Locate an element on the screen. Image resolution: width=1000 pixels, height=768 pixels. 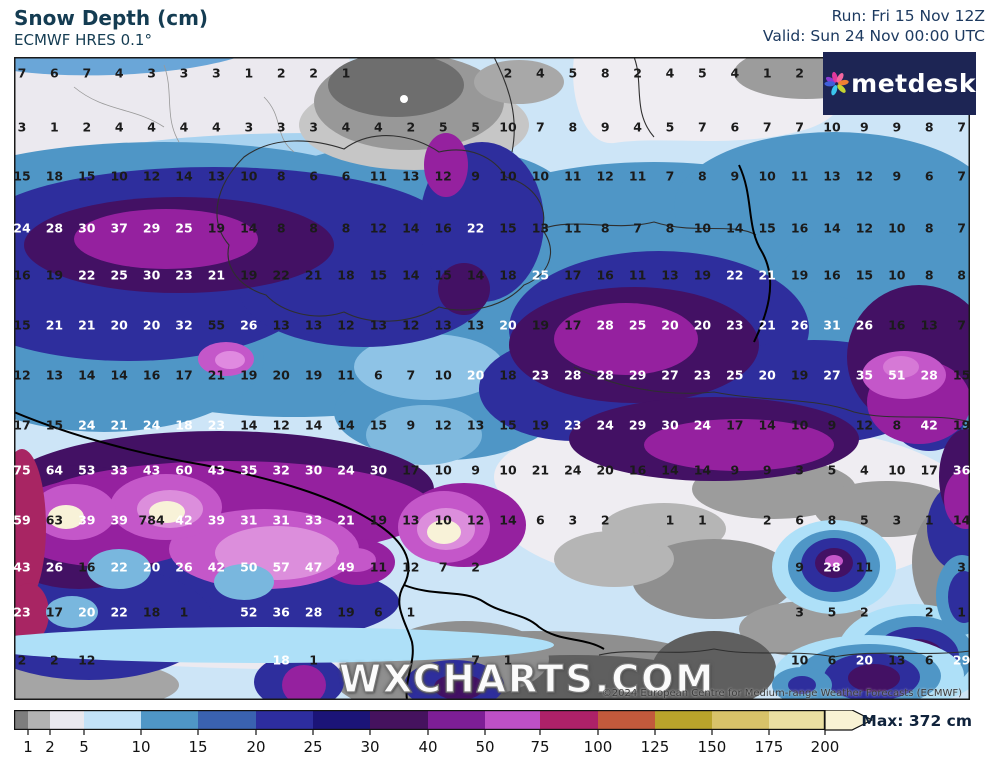
max-value-label: Max: 372 cm is located at coordinates (916, 721).